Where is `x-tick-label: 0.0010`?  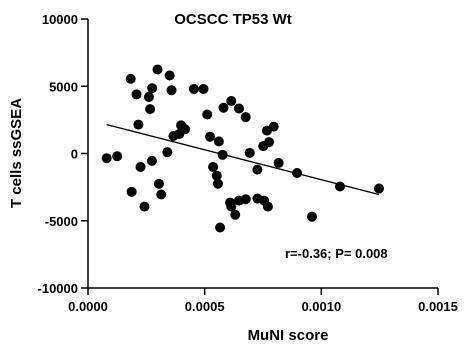
x-tick-label: 0.0010 is located at coordinates (321, 306).